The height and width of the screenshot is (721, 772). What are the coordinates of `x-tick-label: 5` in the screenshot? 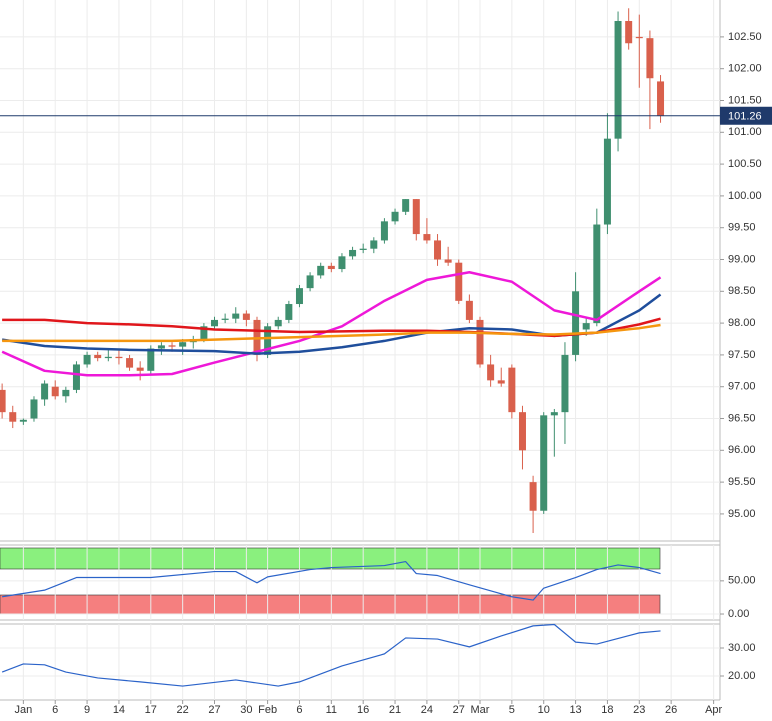 It's located at (512, 710).